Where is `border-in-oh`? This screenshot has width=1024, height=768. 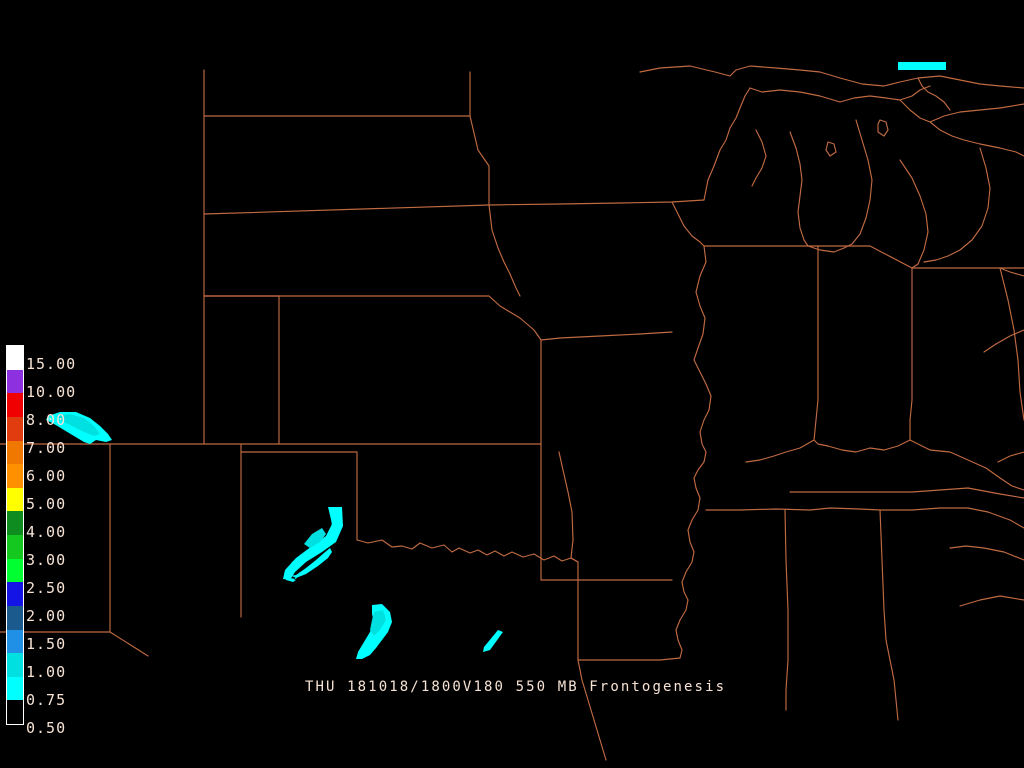
border-in-oh is located at coordinates (911, 354).